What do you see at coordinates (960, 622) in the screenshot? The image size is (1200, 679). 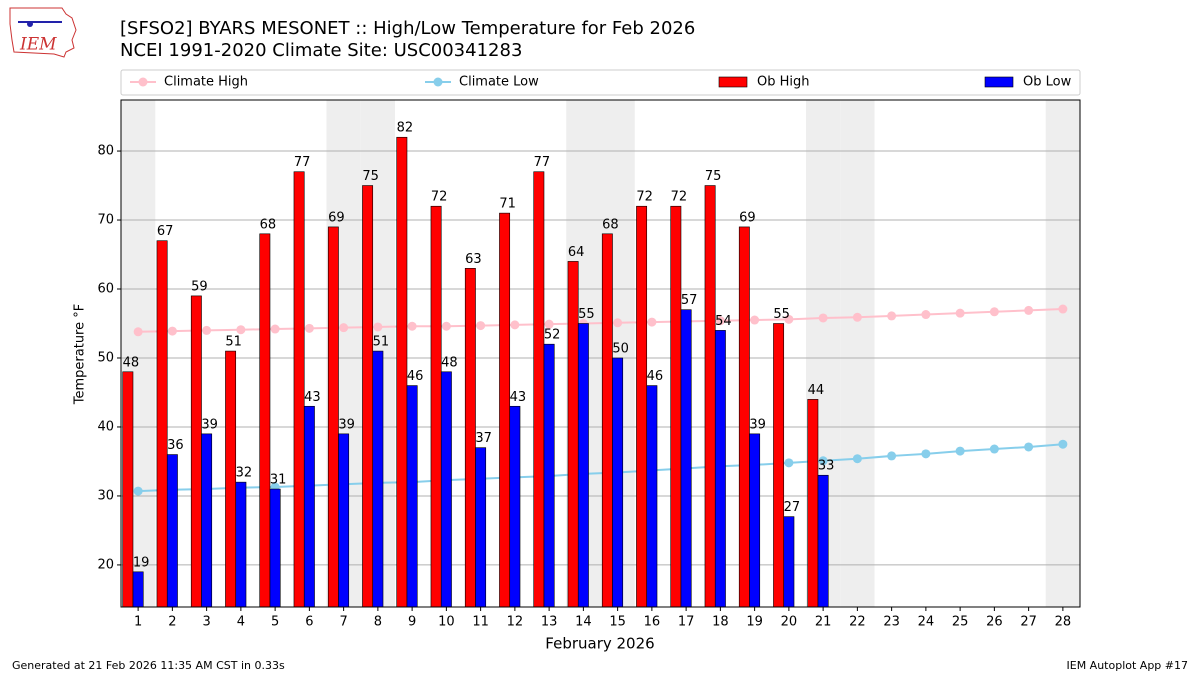 I see `x-tick-label: 25` at bounding box center [960, 622].